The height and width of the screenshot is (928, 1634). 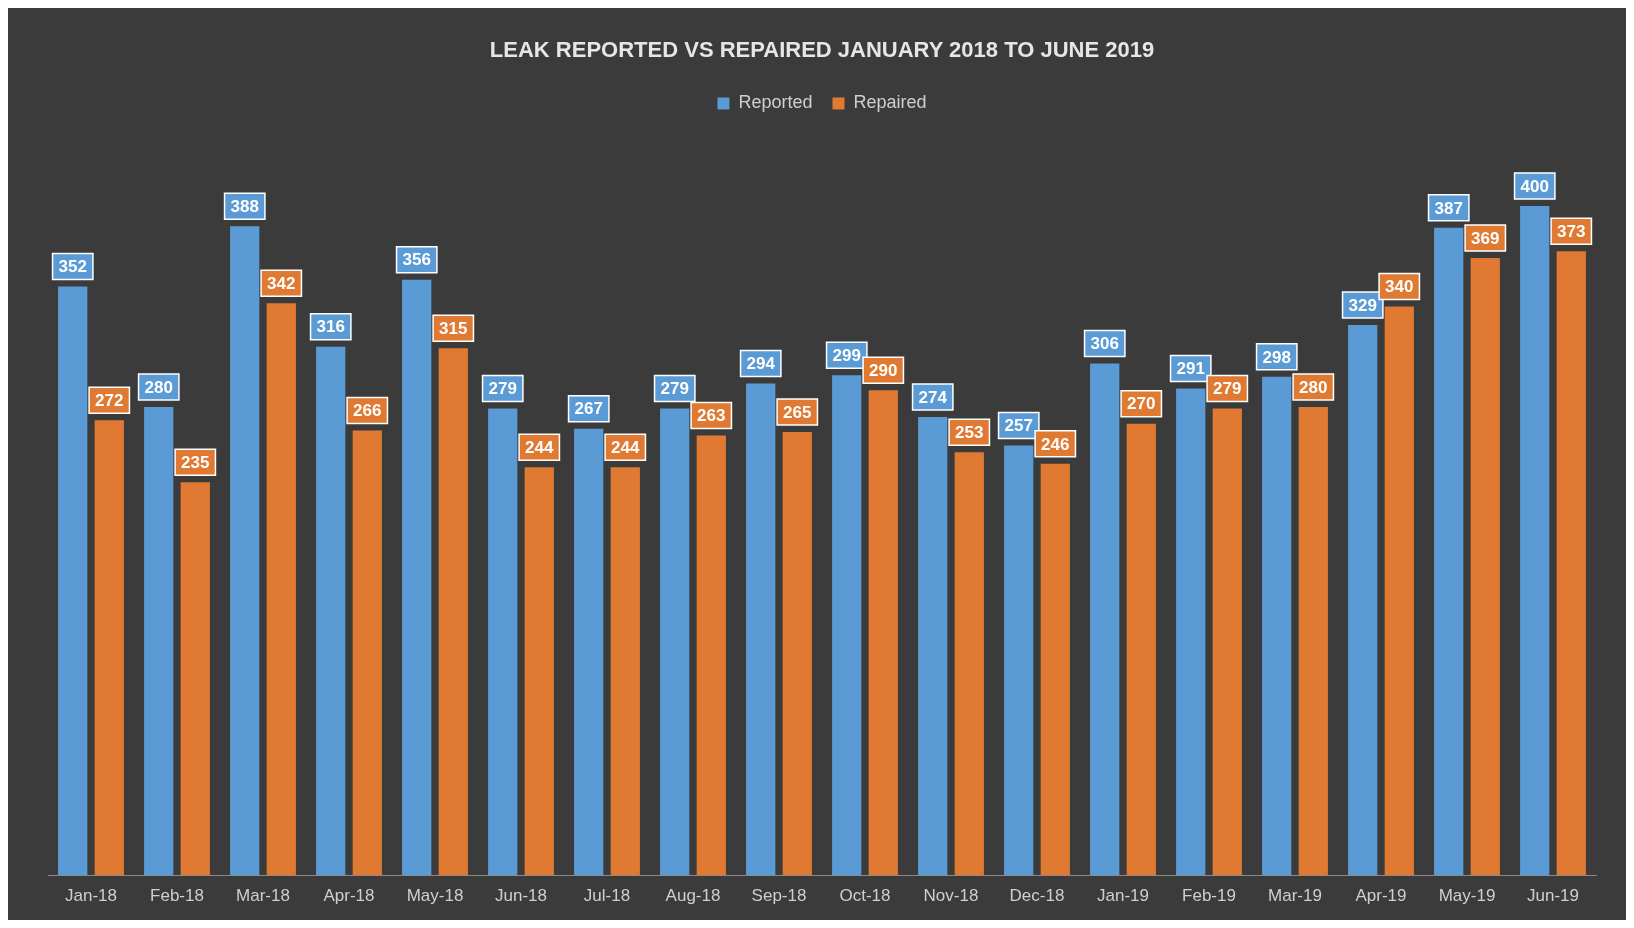 I want to click on x-tick-label: Dec-18, so click(x=1037, y=896).